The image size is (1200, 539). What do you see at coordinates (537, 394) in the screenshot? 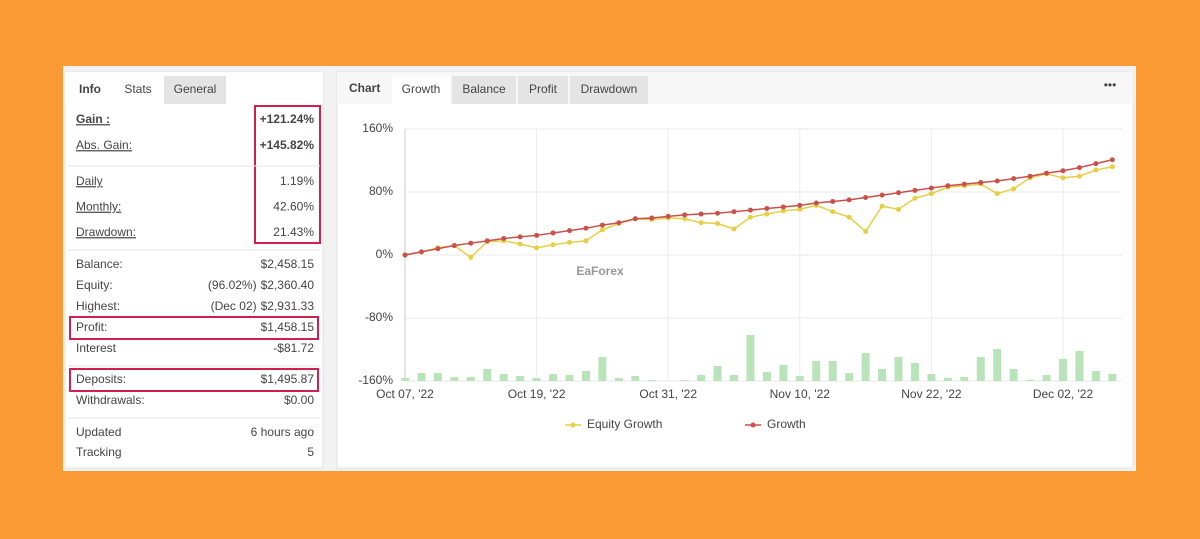
I see `x-tick-label: Oct 19, '22` at bounding box center [537, 394].